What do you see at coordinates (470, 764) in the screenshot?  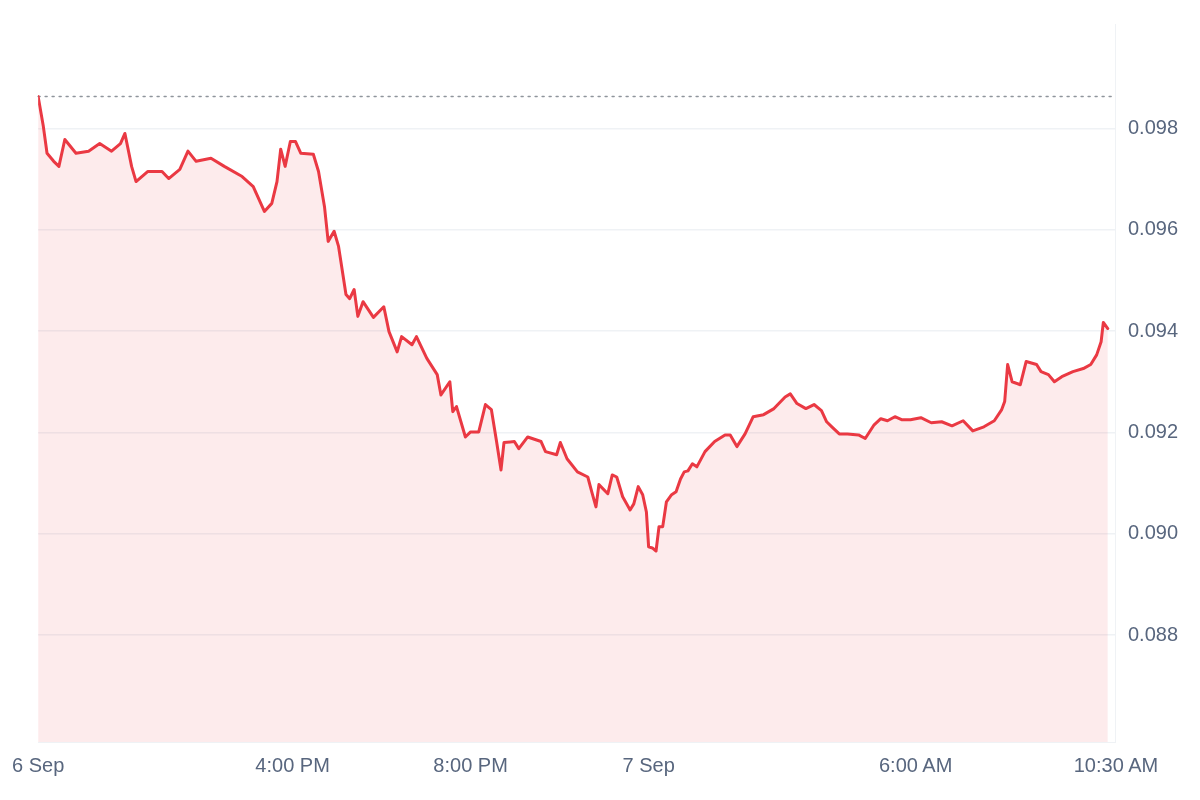 I see `x-tick-label: 8:00 PM` at bounding box center [470, 764].